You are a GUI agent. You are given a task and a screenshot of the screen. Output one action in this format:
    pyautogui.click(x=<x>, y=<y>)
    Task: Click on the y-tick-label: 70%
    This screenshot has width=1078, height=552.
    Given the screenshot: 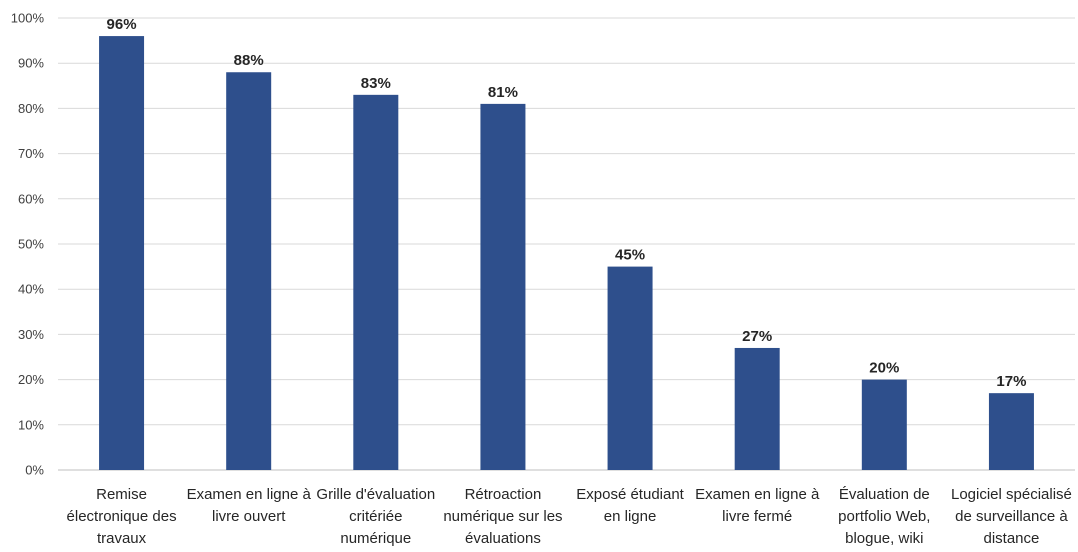 What is the action you would take?
    pyautogui.click(x=31, y=153)
    